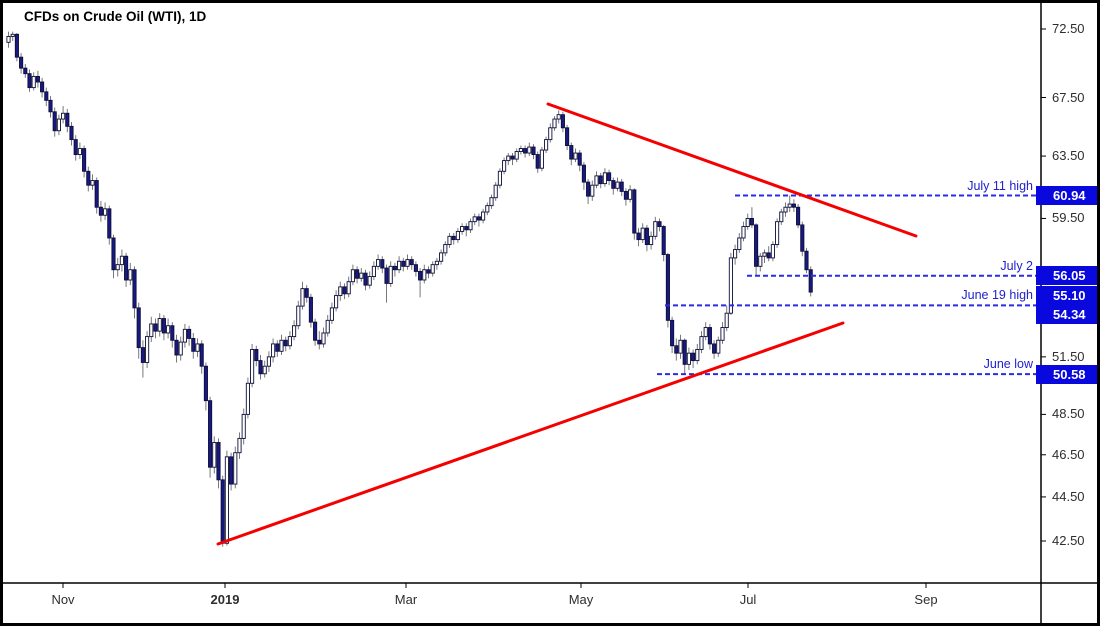 Image resolution: width=1100 pixels, height=626 pixels. Describe the element at coordinates (63, 599) in the screenshot. I see `time-tick-label: Nov` at that location.